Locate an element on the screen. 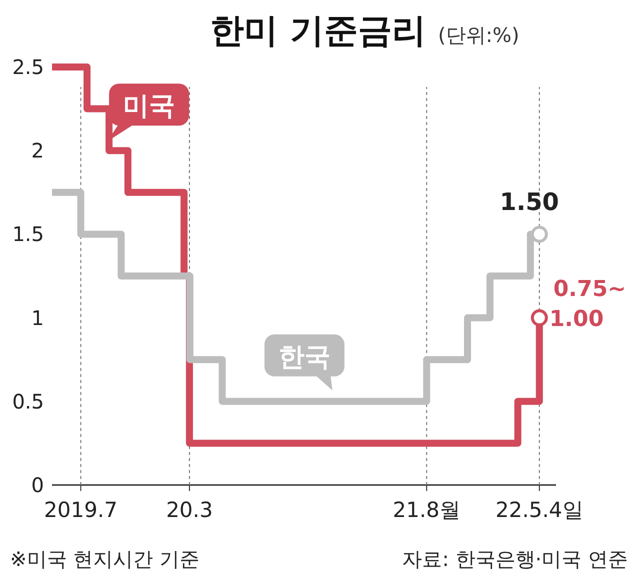 This screenshot has height=584, width=636. x-tick-label: 22.5.4일 is located at coordinates (539, 510).